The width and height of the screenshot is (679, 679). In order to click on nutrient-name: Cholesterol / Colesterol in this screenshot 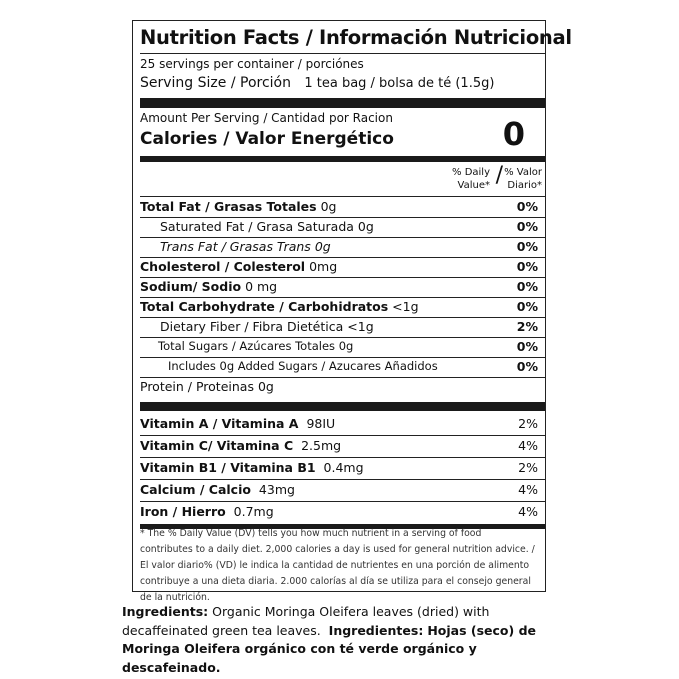, I will do `click(223, 266)`.